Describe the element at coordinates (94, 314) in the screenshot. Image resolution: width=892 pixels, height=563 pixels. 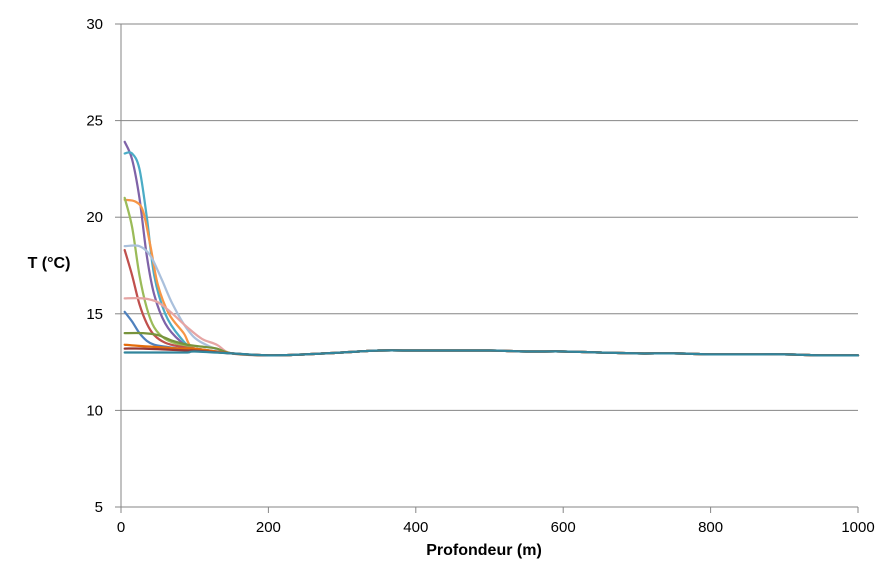
I see `y-tick-label: 15` at that location.